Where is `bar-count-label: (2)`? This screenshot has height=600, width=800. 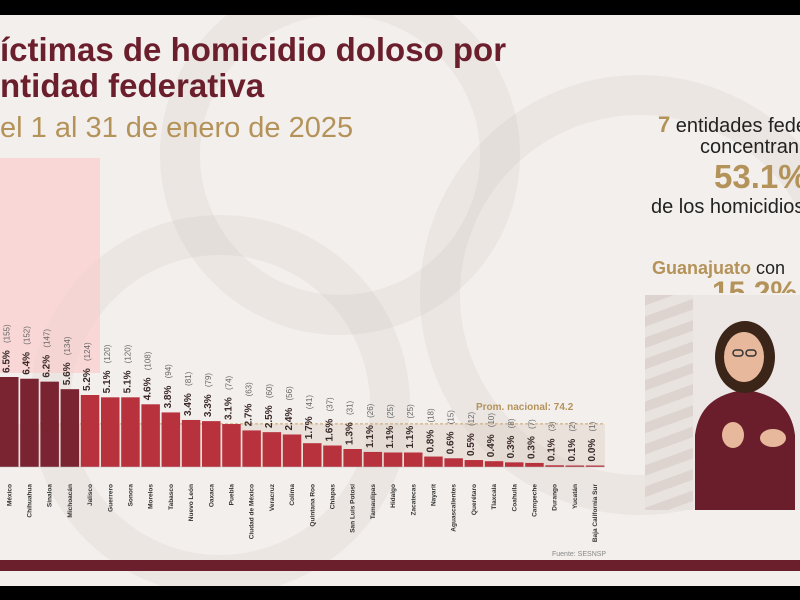
bar-count-label: (2) is located at coordinates (572, 426).